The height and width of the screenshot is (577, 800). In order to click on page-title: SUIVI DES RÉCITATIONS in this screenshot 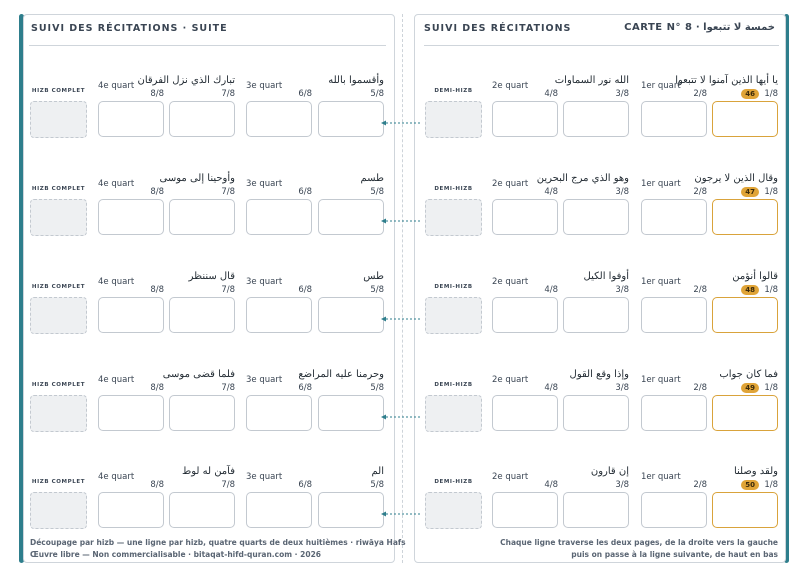, I will do `click(498, 28)`.